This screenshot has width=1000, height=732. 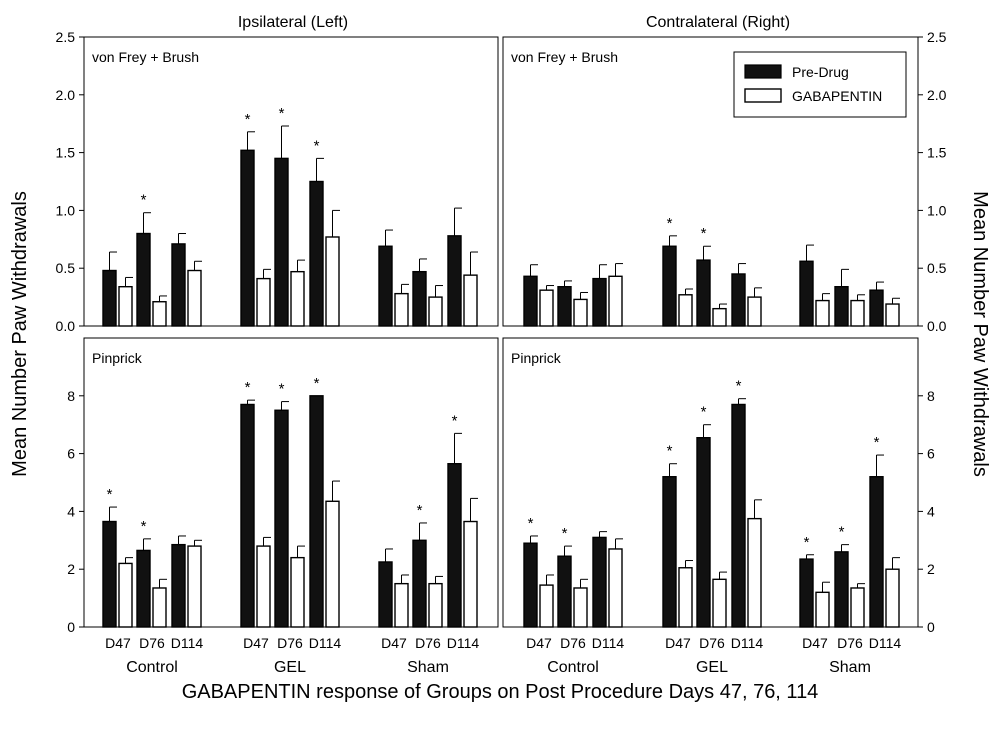 I want to click on y-tick-label: 4, so click(x=71, y=511).